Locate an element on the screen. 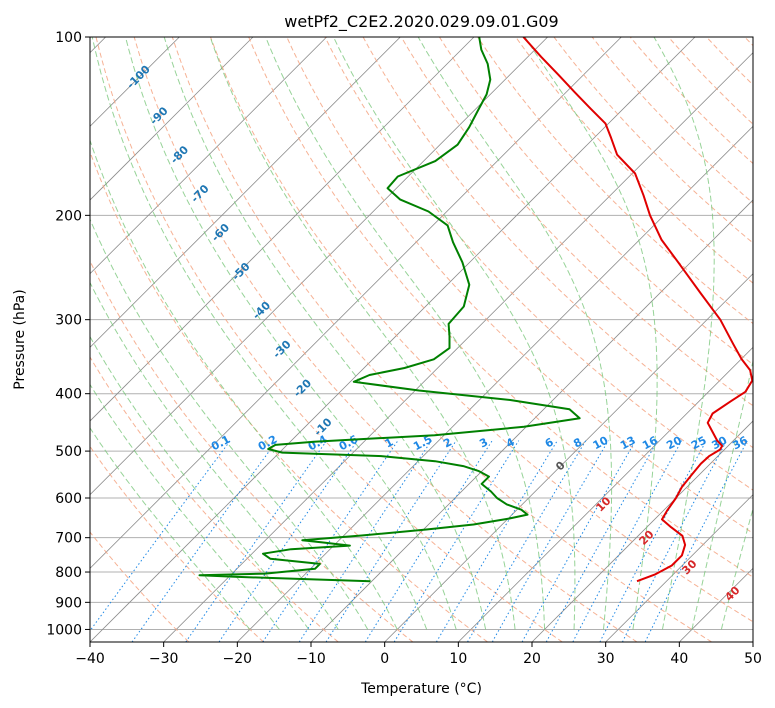  y-axis-label: Pressure (hPa) is located at coordinates (20, 339).